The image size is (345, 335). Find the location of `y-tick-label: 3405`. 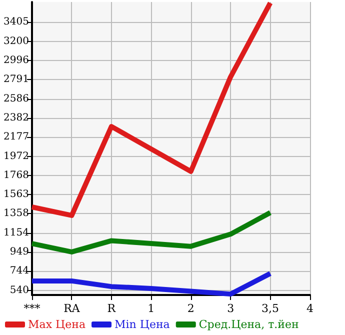

y-tick-label: 3405 is located at coordinates (16, 22).